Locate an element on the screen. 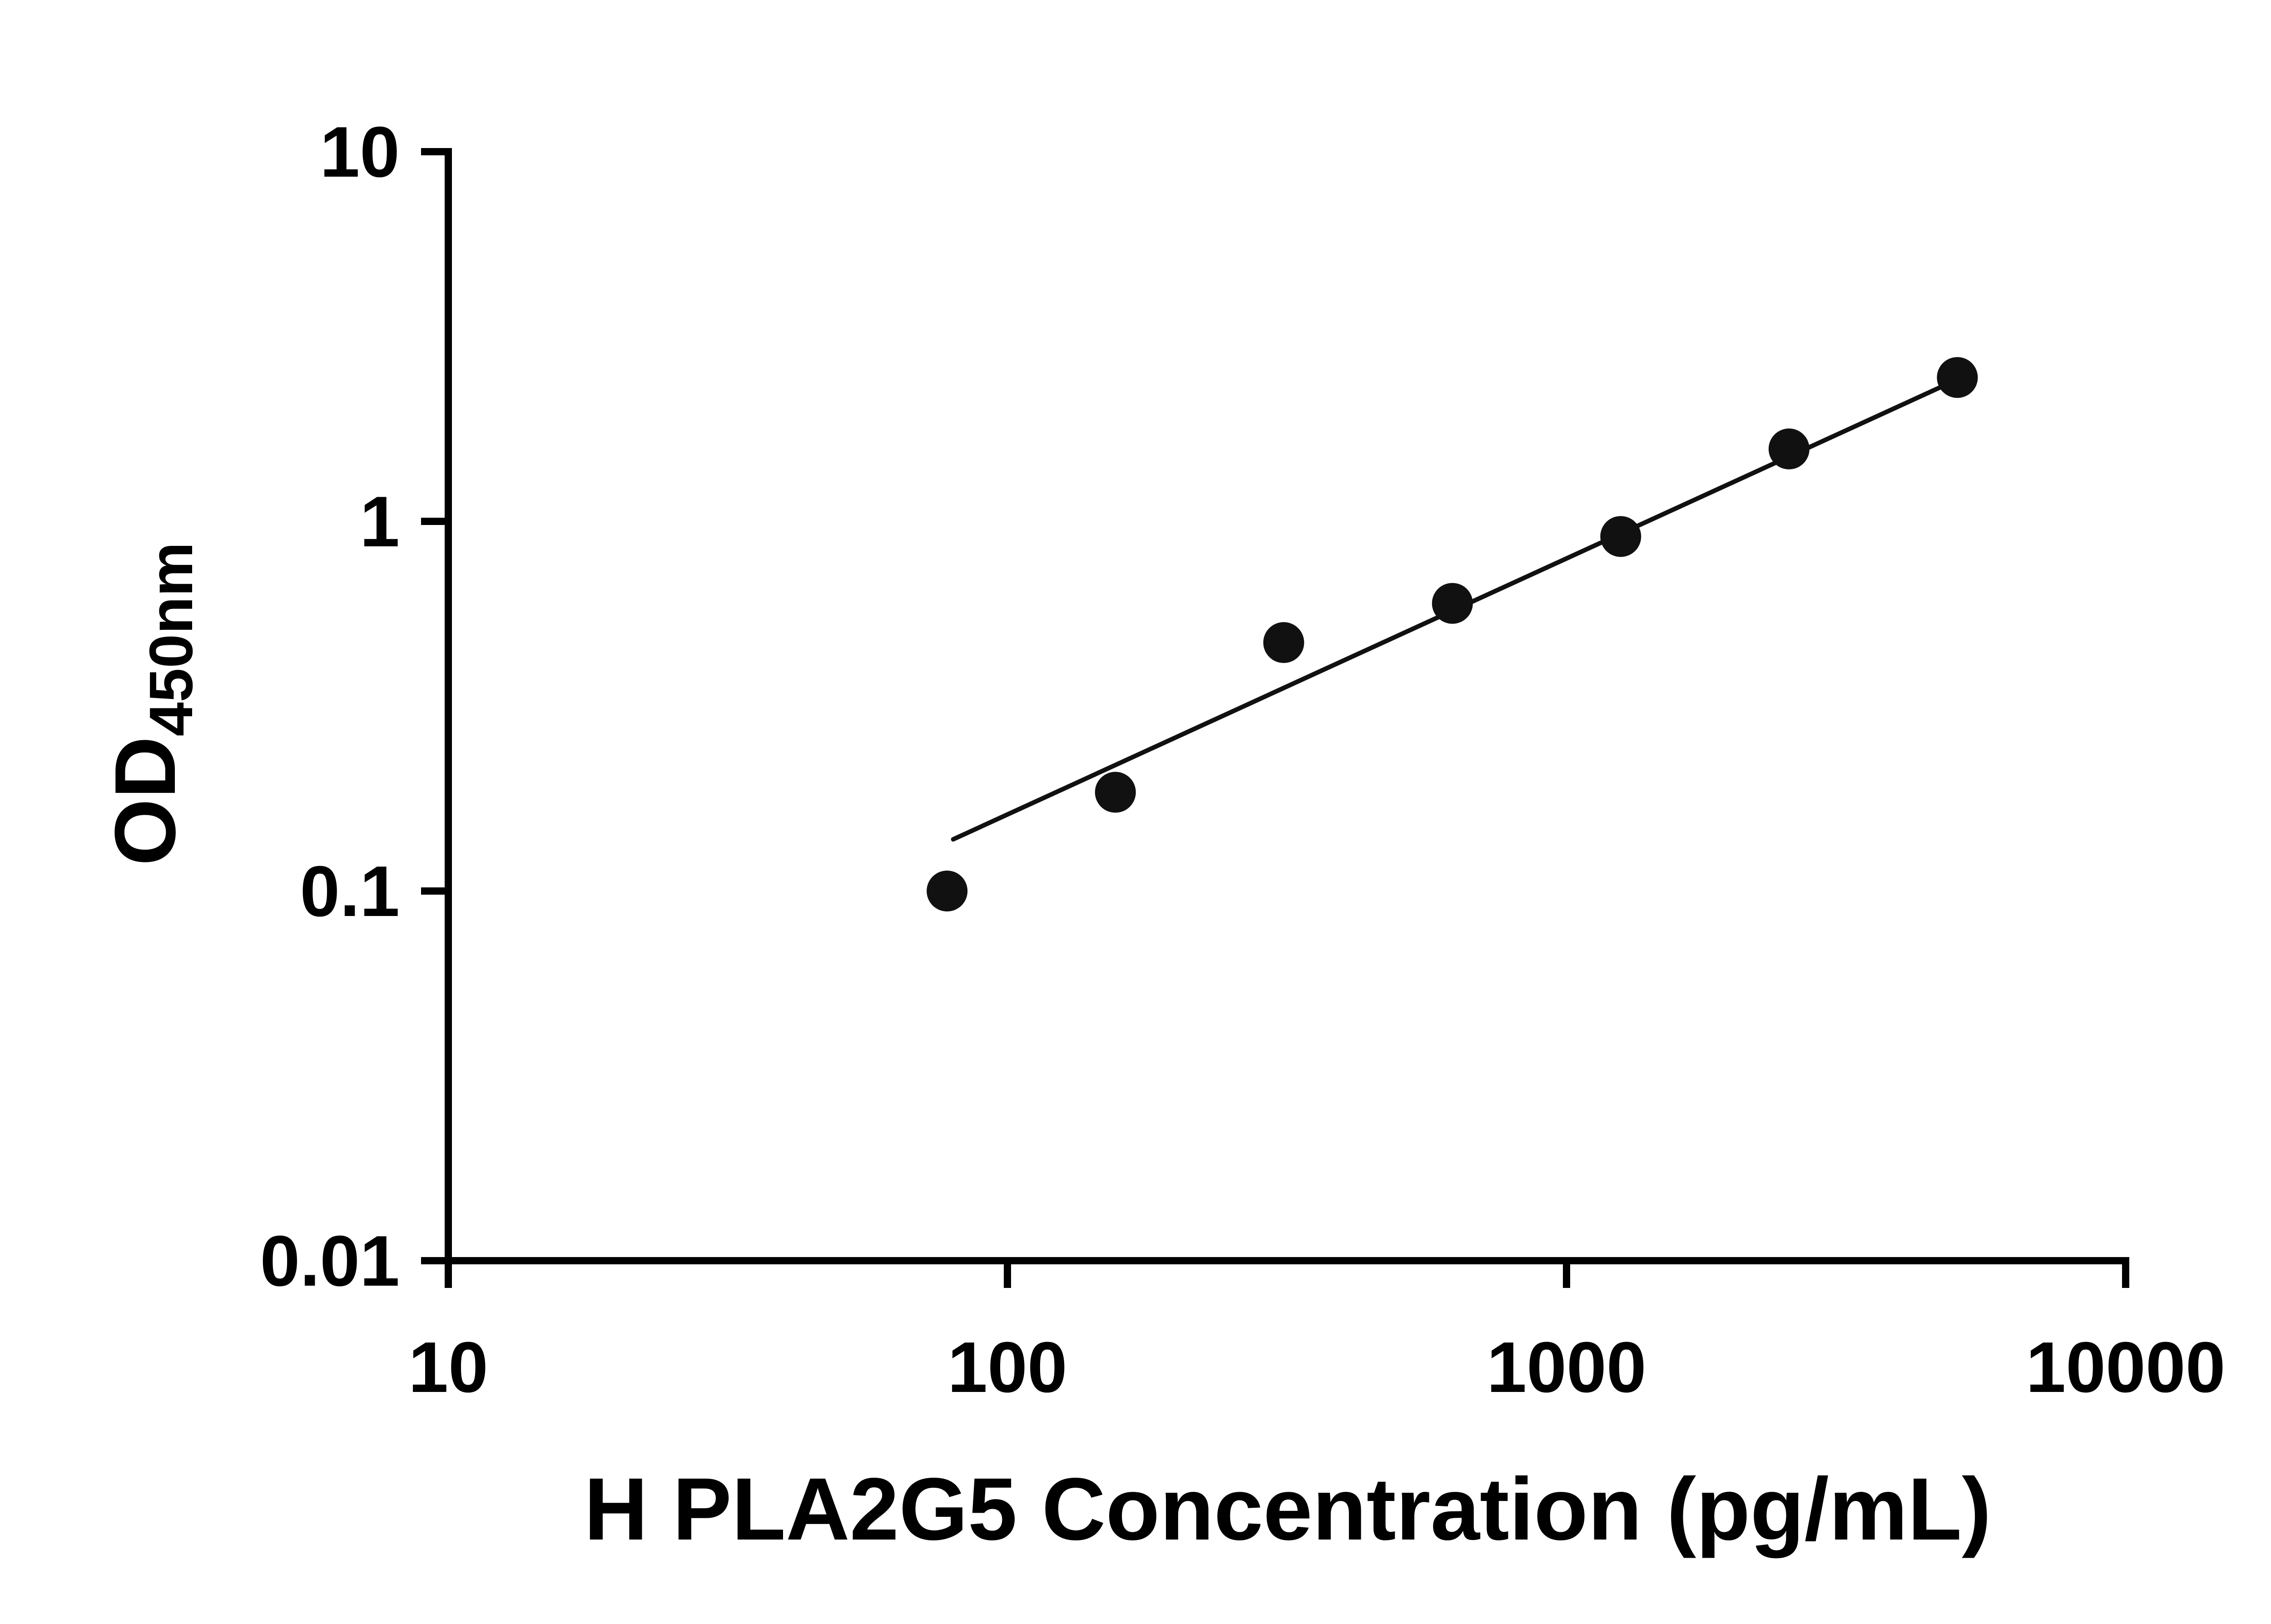  y-axis-title: OD450nm is located at coordinates (151, 704).